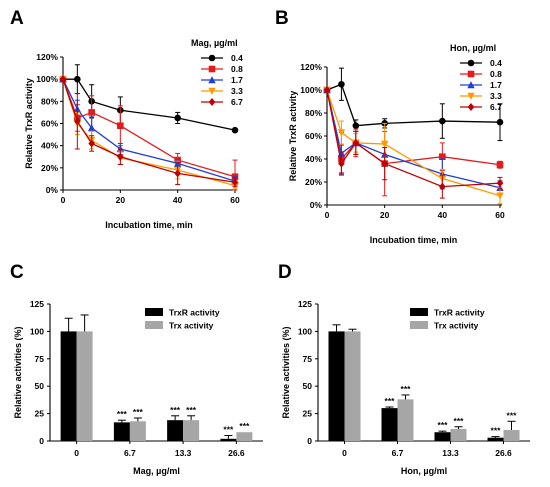  I want to click on panel-c-legend: TrxR activity Trx activity, so click(182, 319).